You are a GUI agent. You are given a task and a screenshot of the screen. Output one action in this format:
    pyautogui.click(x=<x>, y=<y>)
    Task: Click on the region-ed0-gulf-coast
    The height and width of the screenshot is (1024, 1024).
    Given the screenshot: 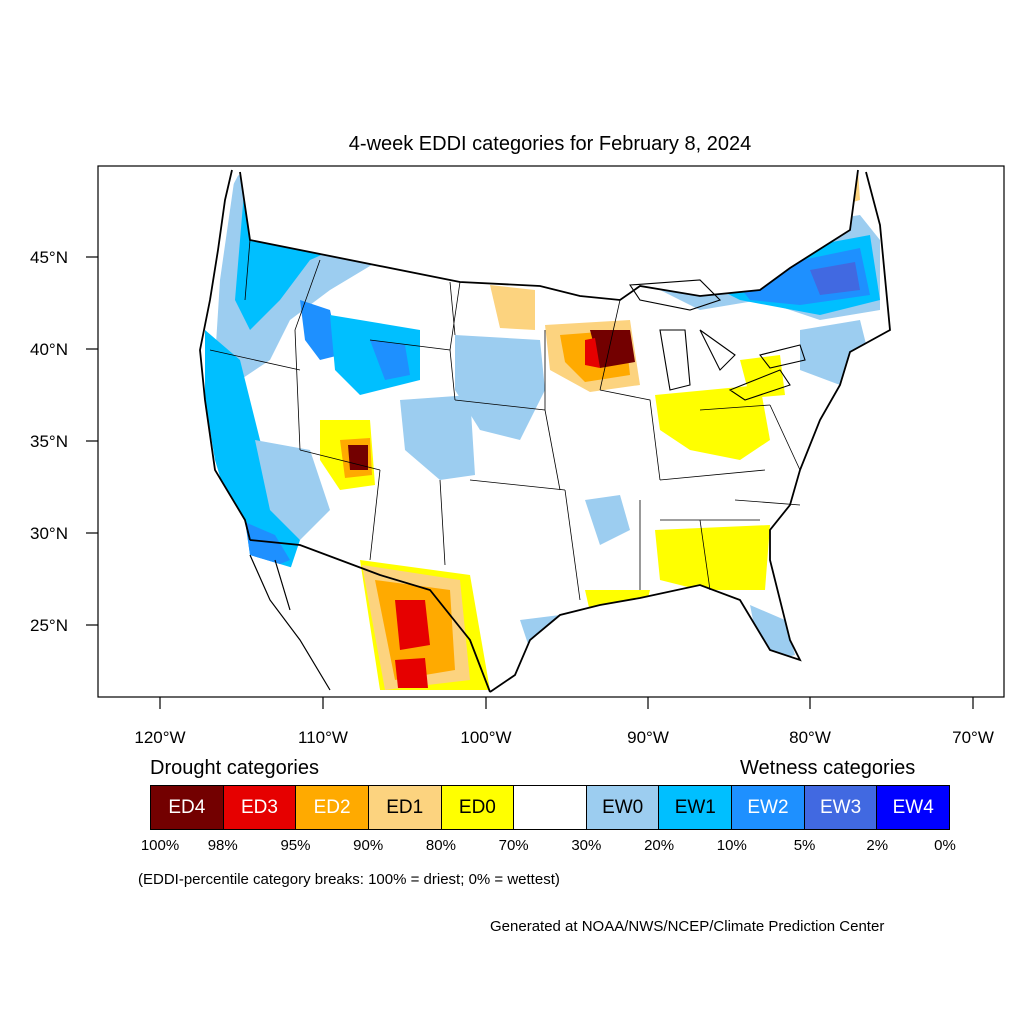 What is the action you would take?
    pyautogui.click(x=617, y=601)
    